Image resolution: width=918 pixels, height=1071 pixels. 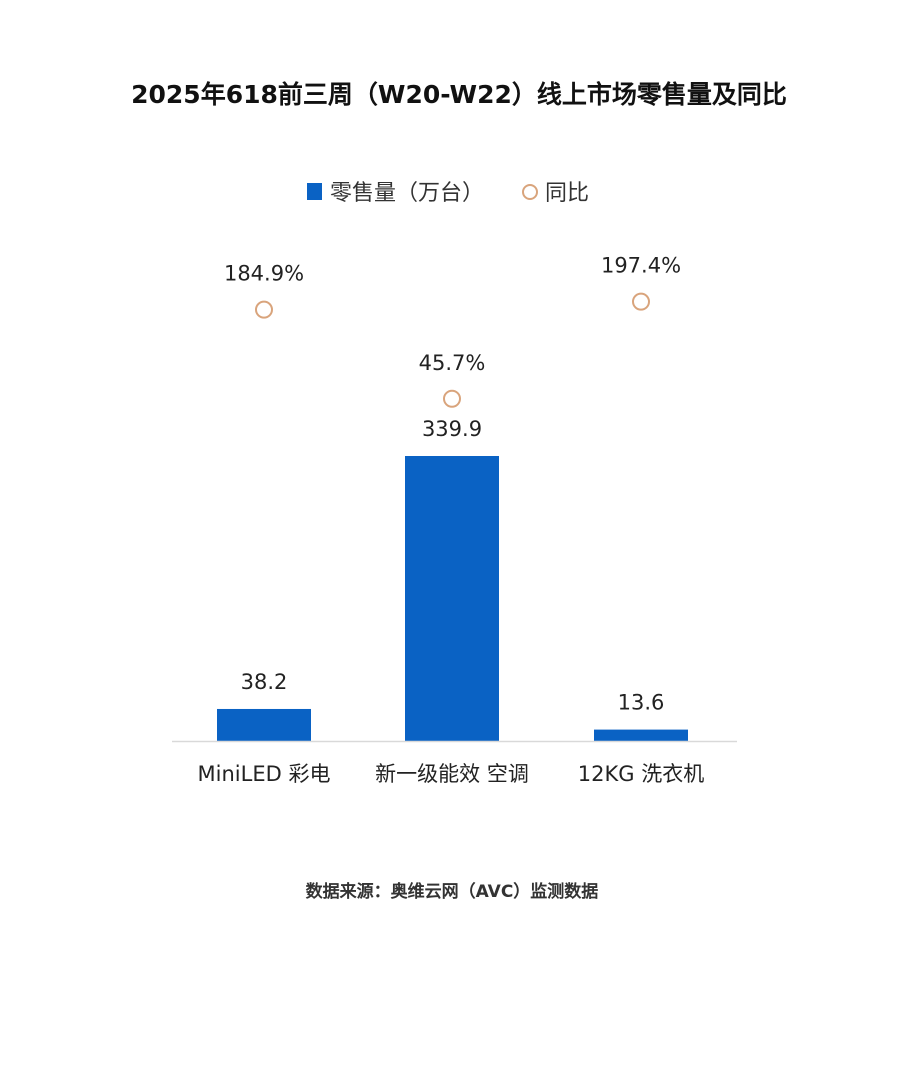 I want to click on yoy-value-label: 45.7%, so click(x=452, y=363).